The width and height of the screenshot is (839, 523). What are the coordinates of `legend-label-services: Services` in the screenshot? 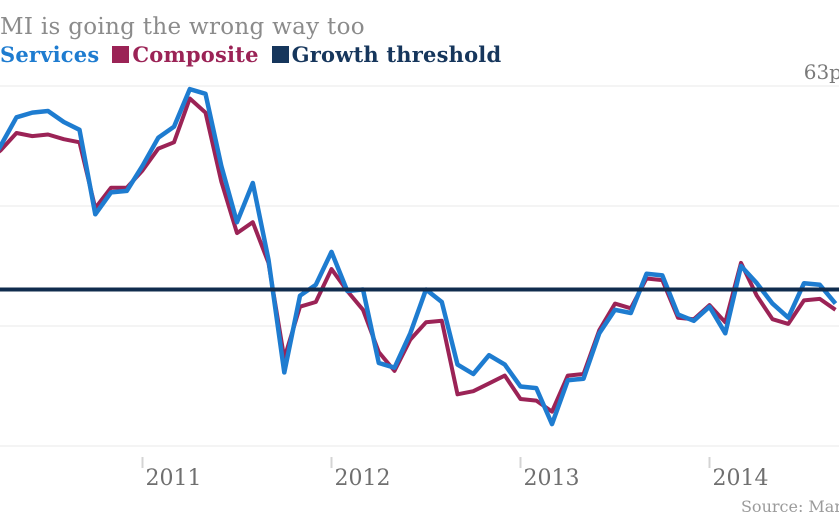 It's located at (50, 54).